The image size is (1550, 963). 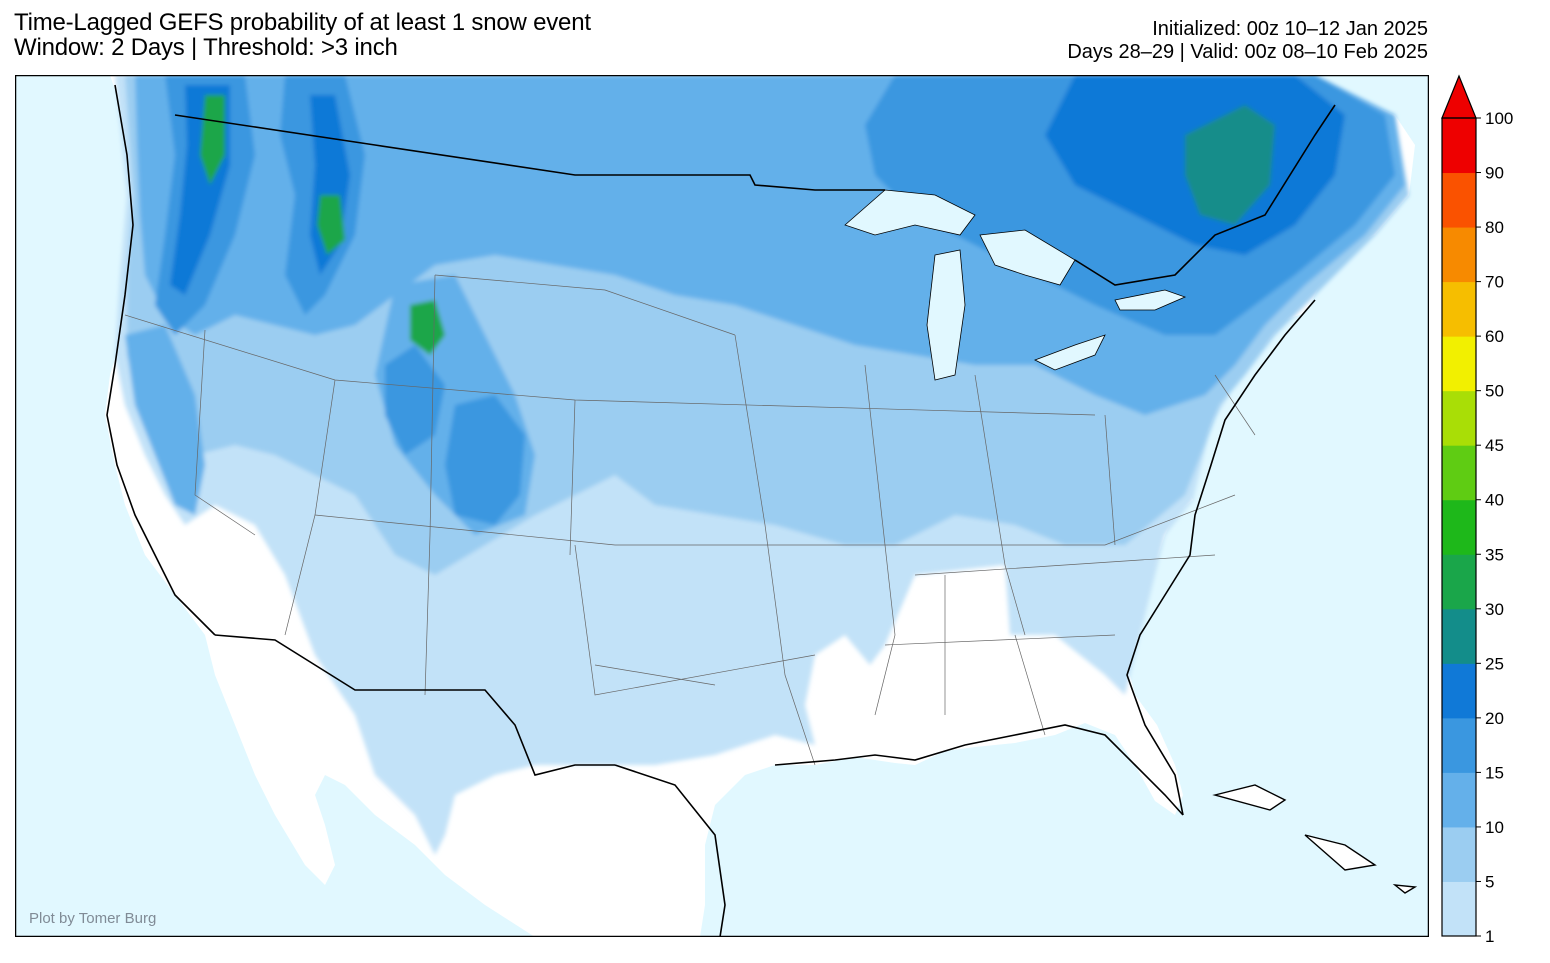 I want to click on us-mexico-border, so click(x=414, y=705).